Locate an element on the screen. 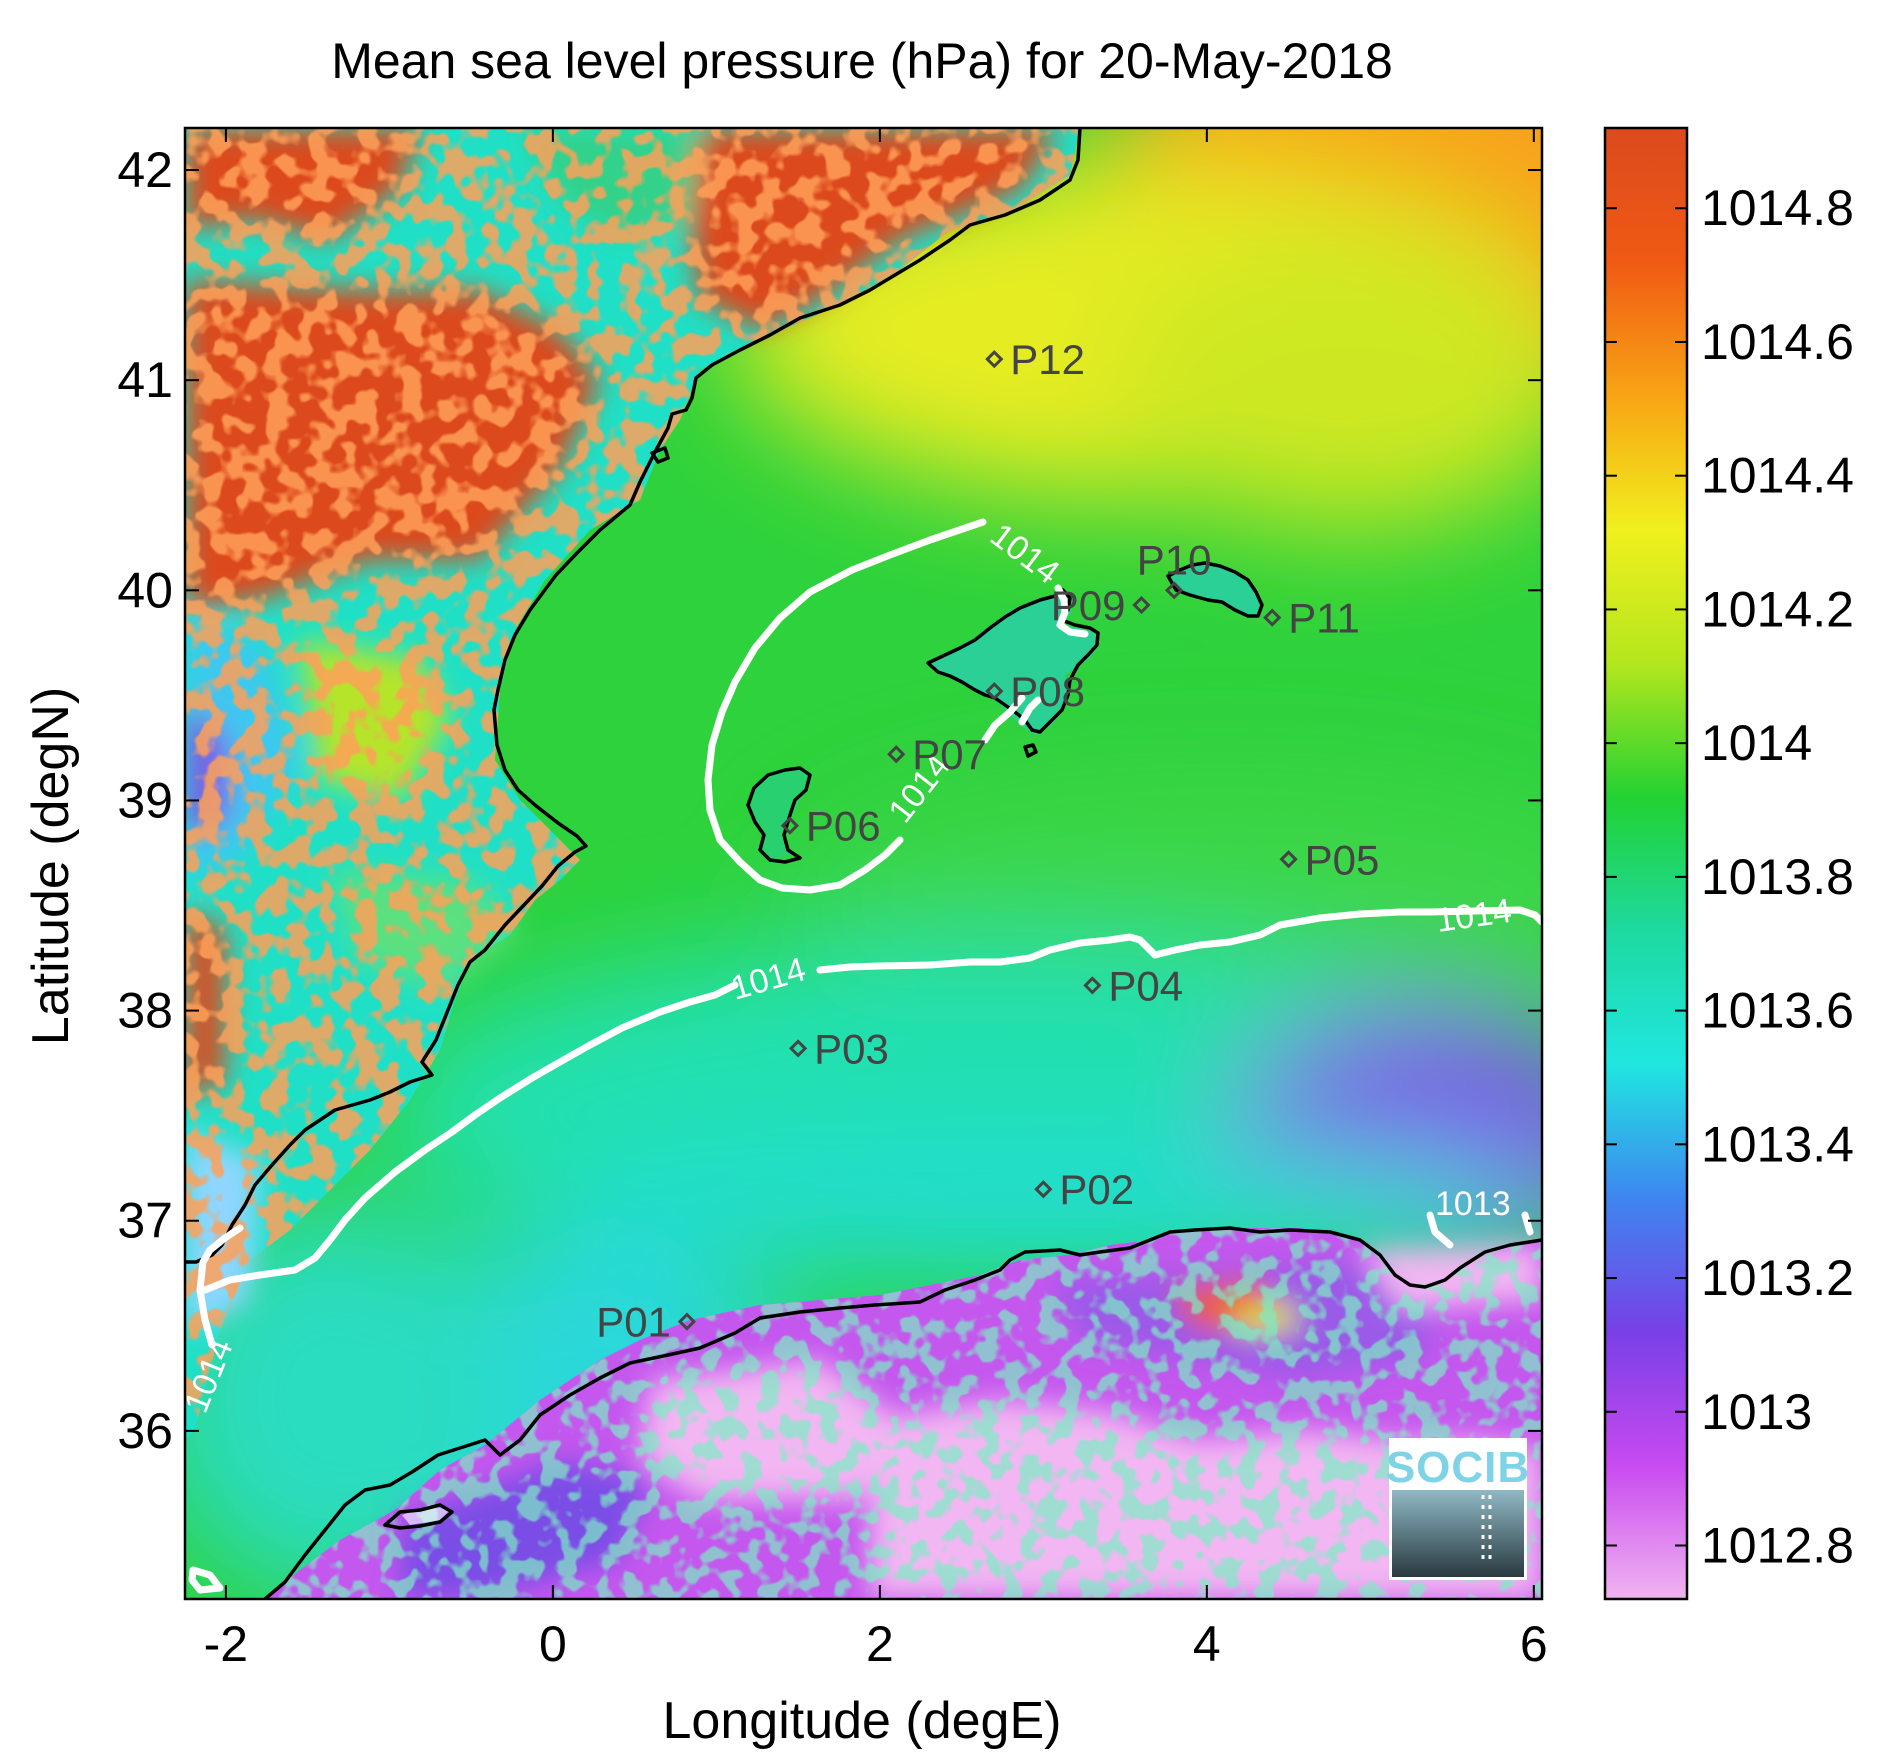 This screenshot has width=1904, height=1763. x-tick-label: 2 is located at coordinates (880, 1644).